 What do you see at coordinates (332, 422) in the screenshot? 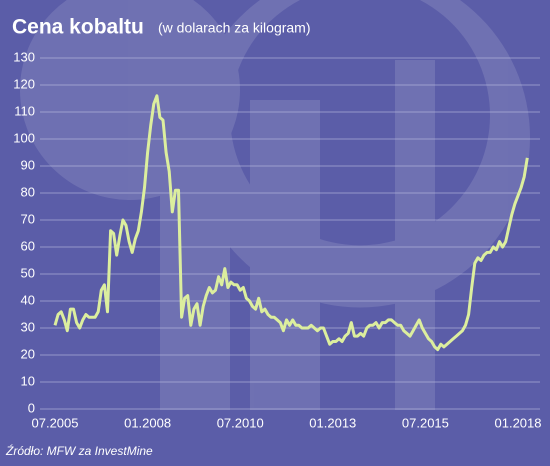
I see `x-tick-label: 01.2013` at bounding box center [332, 422].